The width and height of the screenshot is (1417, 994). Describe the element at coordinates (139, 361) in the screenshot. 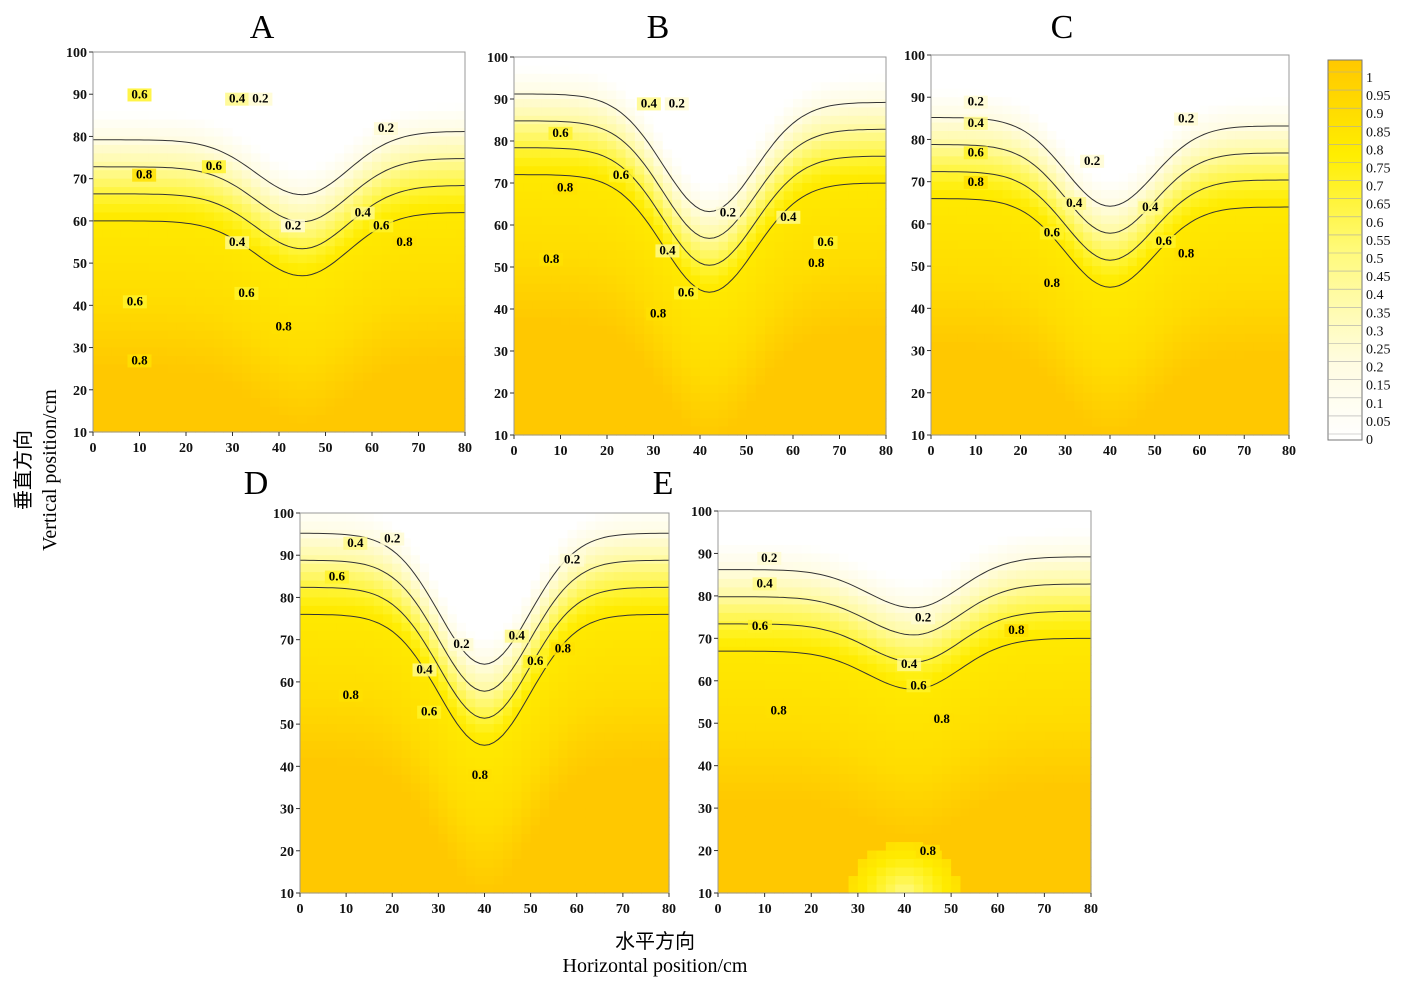

I see `contour-label-bg` at that location.